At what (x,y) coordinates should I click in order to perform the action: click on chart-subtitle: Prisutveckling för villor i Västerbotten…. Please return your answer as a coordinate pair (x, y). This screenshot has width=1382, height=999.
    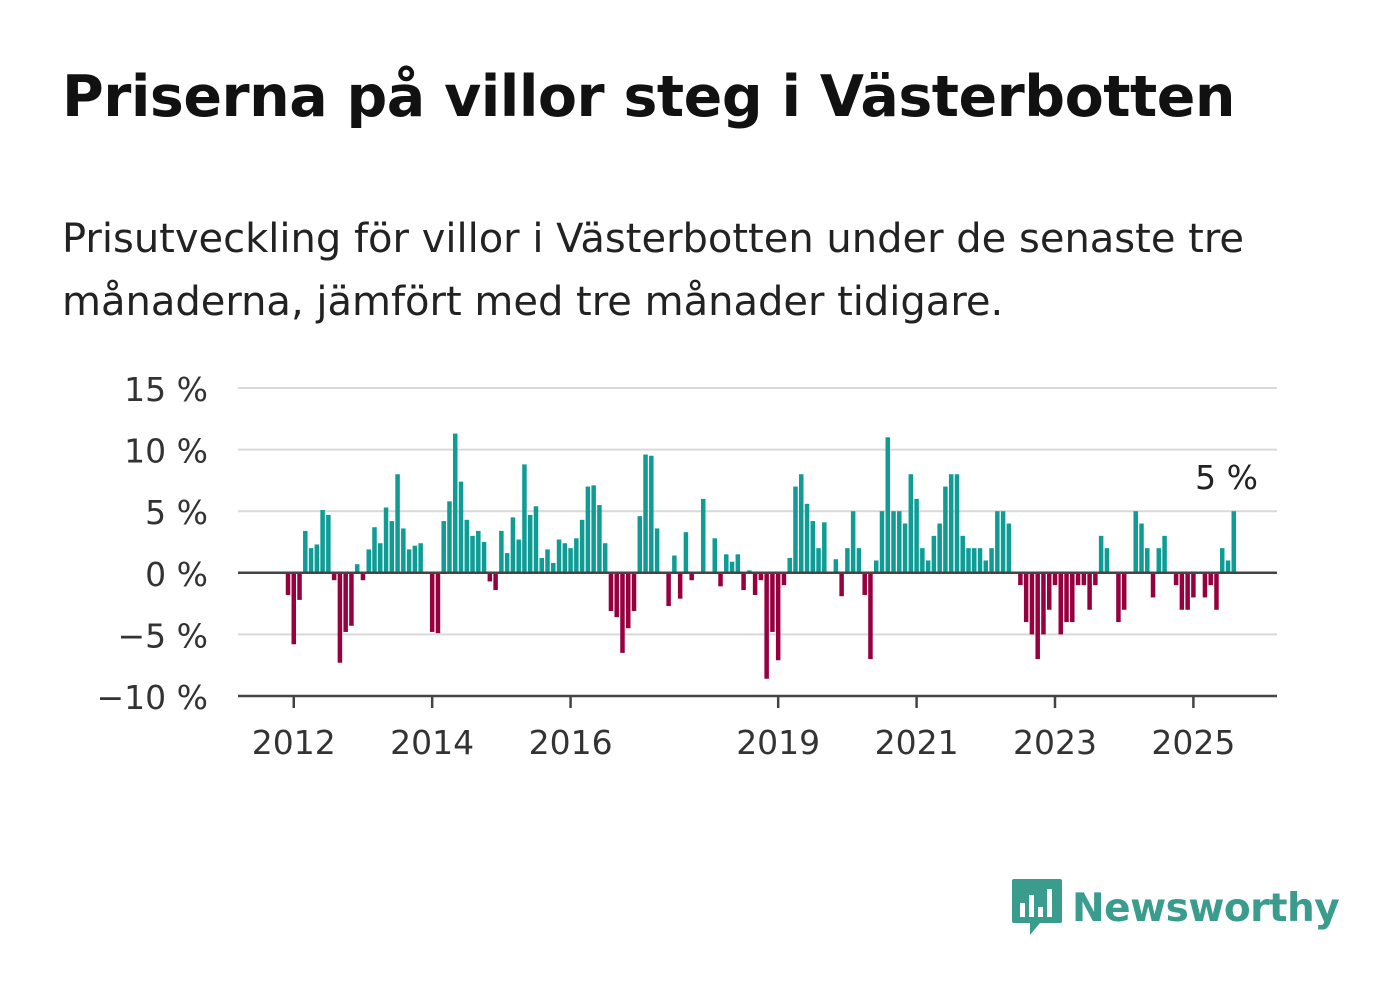
    Looking at the image, I should click on (653, 270).